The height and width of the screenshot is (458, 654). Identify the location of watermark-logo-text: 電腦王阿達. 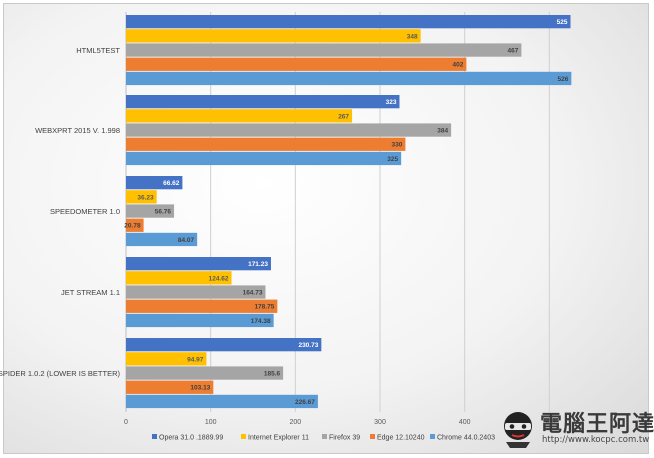
(597, 424).